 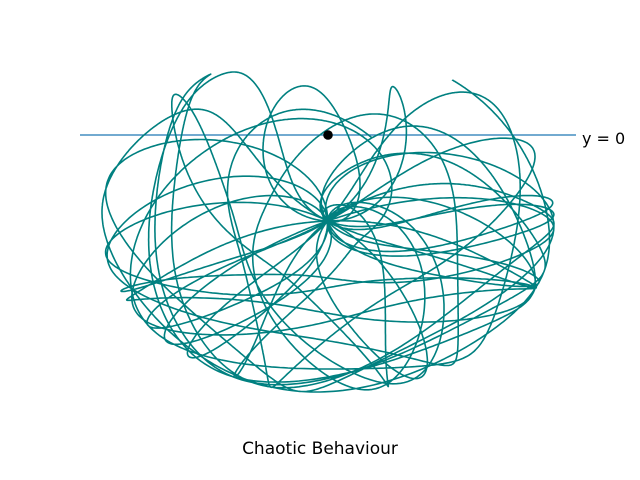 What do you see at coordinates (328, 135) in the screenshot?
I see `pivot-point` at bounding box center [328, 135].